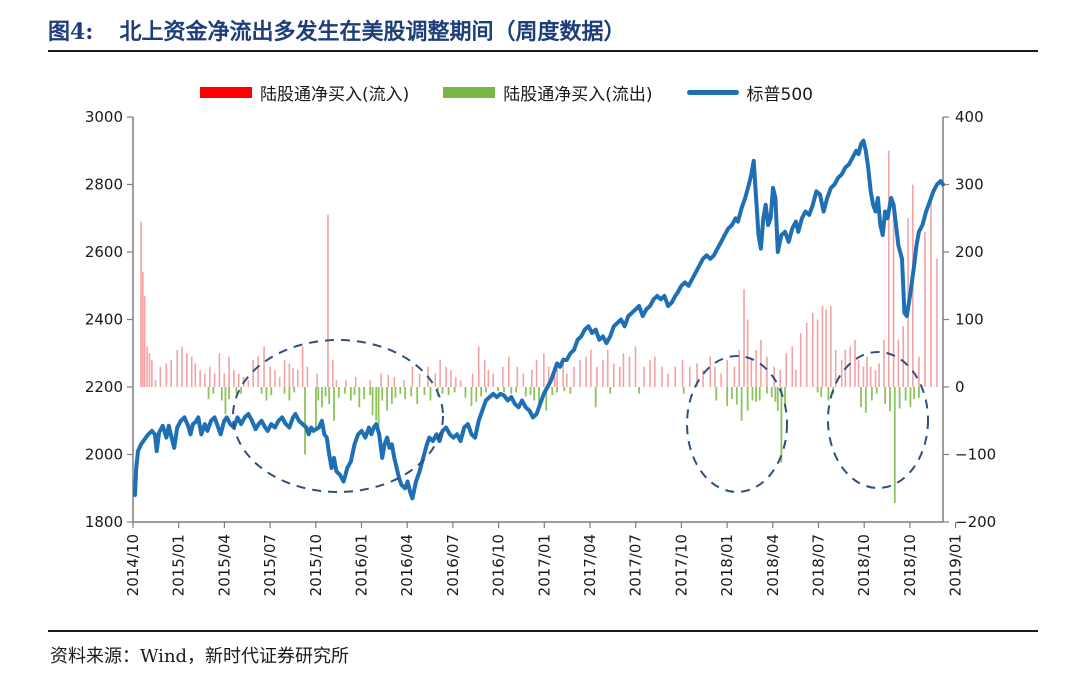 The width and height of the screenshot is (1080, 700). I want to click on highlight-ellipse-2018b, so click(878, 420).